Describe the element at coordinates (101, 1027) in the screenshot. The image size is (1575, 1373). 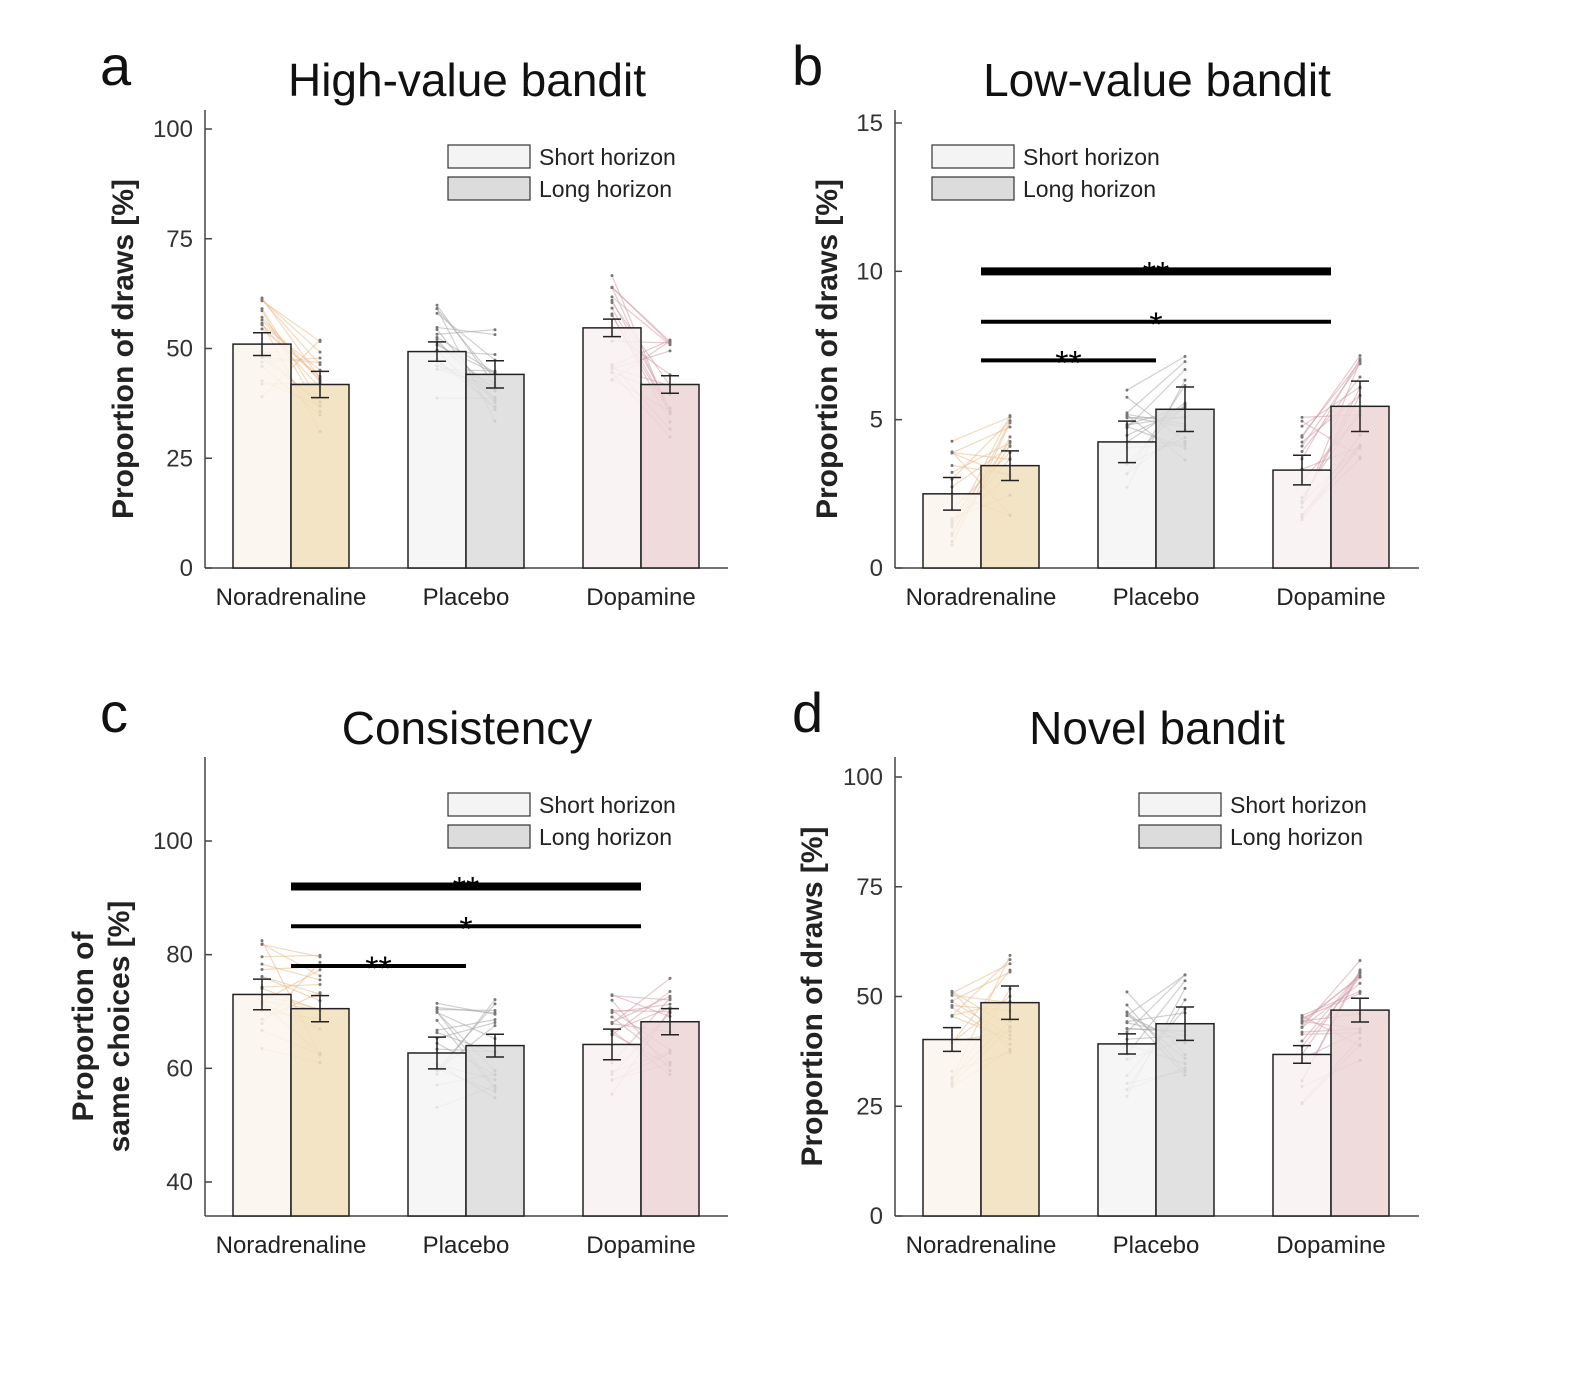
I see `y-axis-label: Proportion of same choices [%]` at that location.